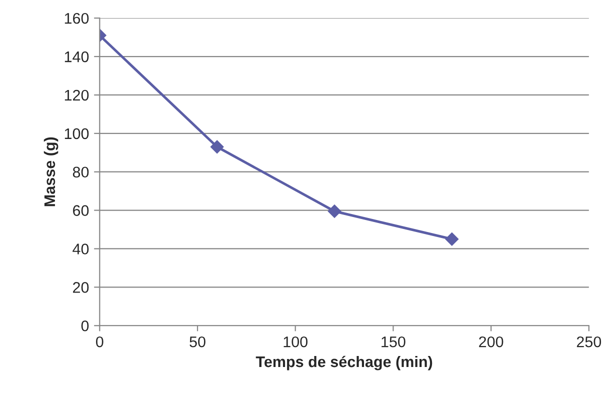 The width and height of the screenshot is (604, 402). I want to click on y-tick-label: 120, so click(76, 95).